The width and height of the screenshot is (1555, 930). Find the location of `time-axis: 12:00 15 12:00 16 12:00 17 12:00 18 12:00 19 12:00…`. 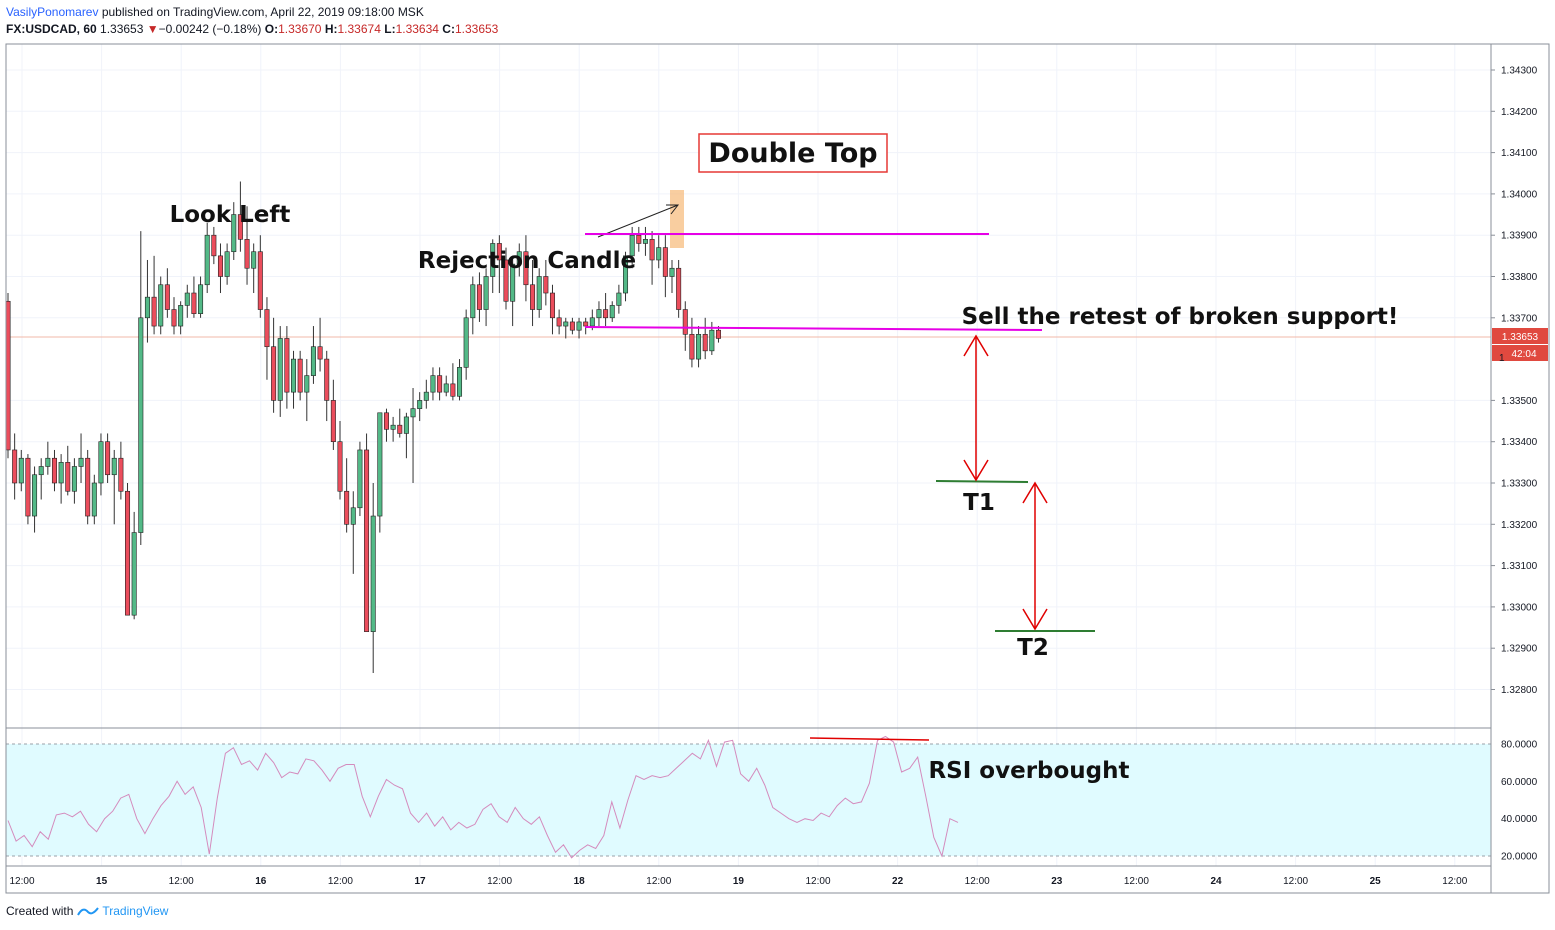

time-axis: 12:00 15 12:00 16 12:00 17 12:00 18 12:00 19 12:00… is located at coordinates (738, 881).